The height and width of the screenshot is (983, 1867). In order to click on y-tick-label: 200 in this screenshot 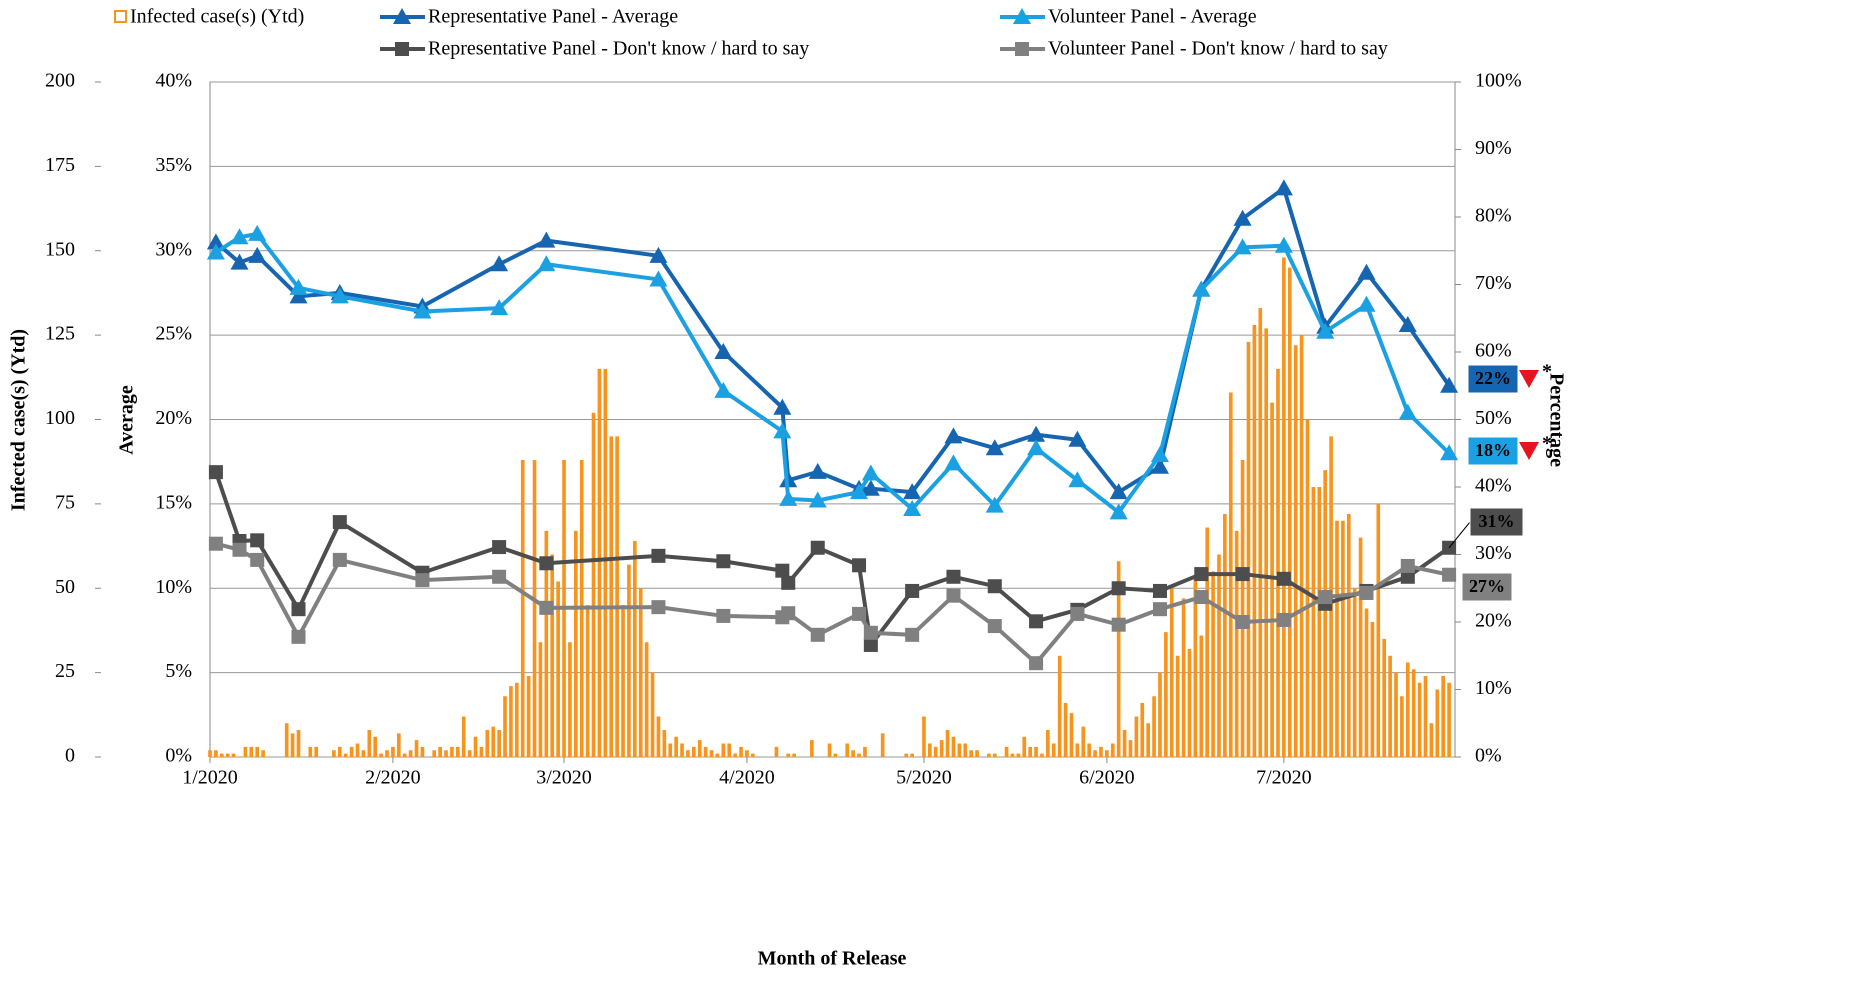, I will do `click(60, 81)`.